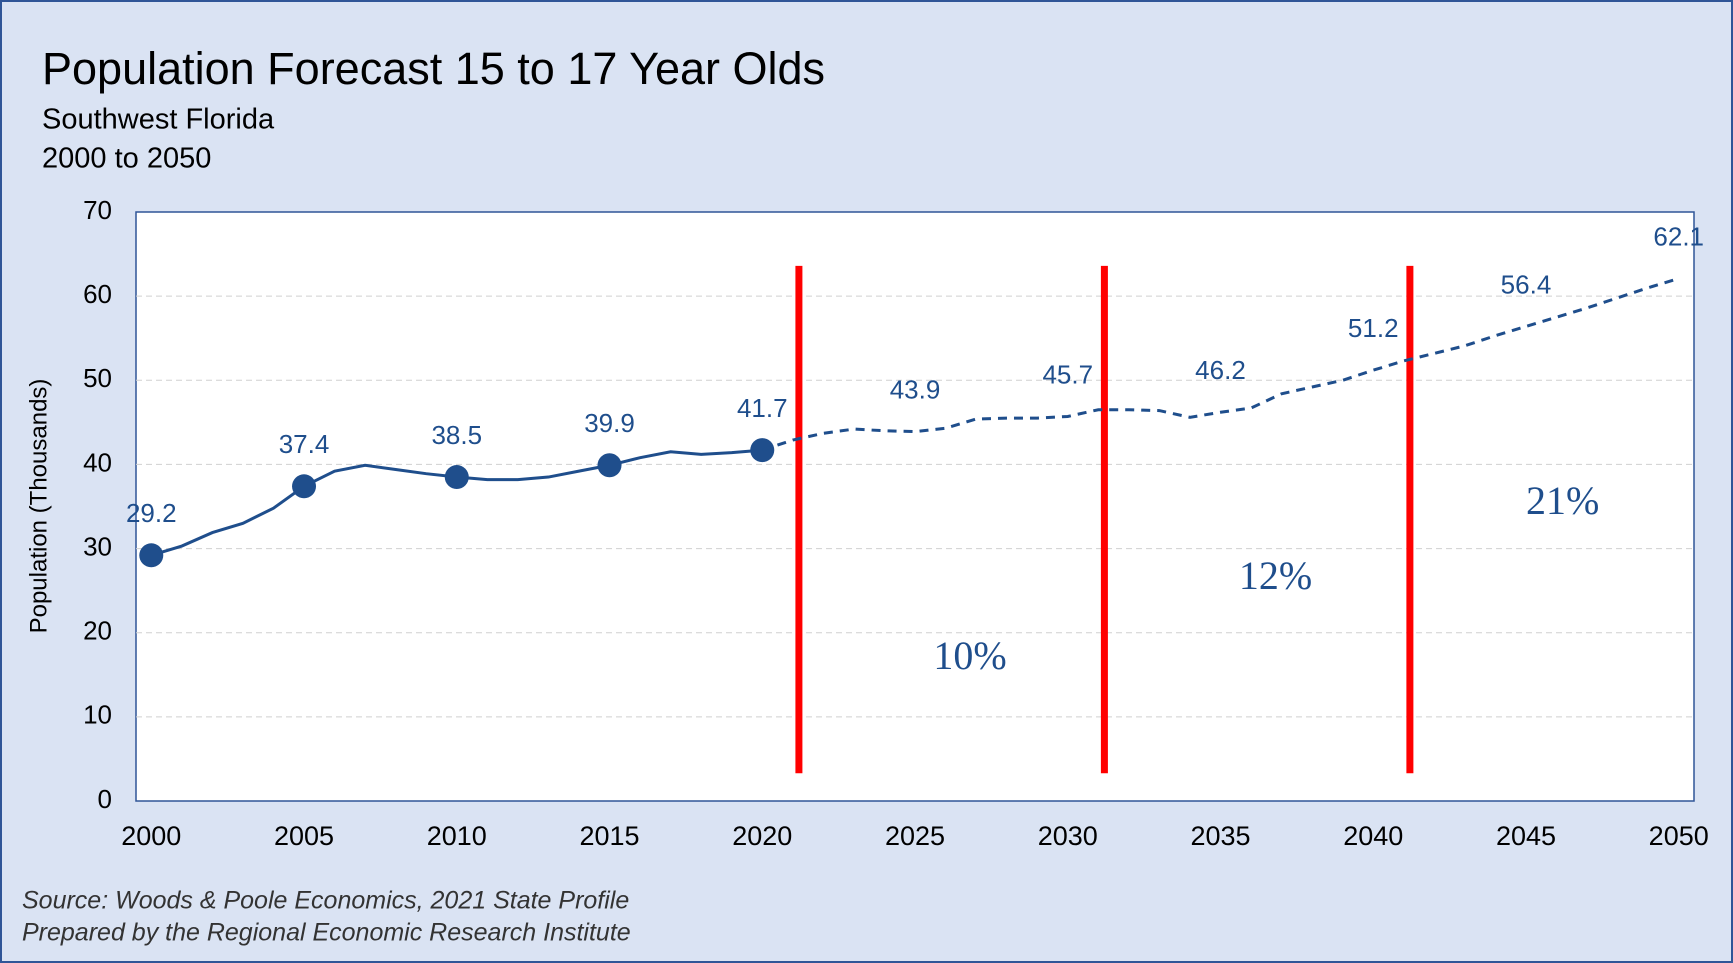  What do you see at coordinates (304, 836) in the screenshot?
I see `x-tick-label: 2005` at bounding box center [304, 836].